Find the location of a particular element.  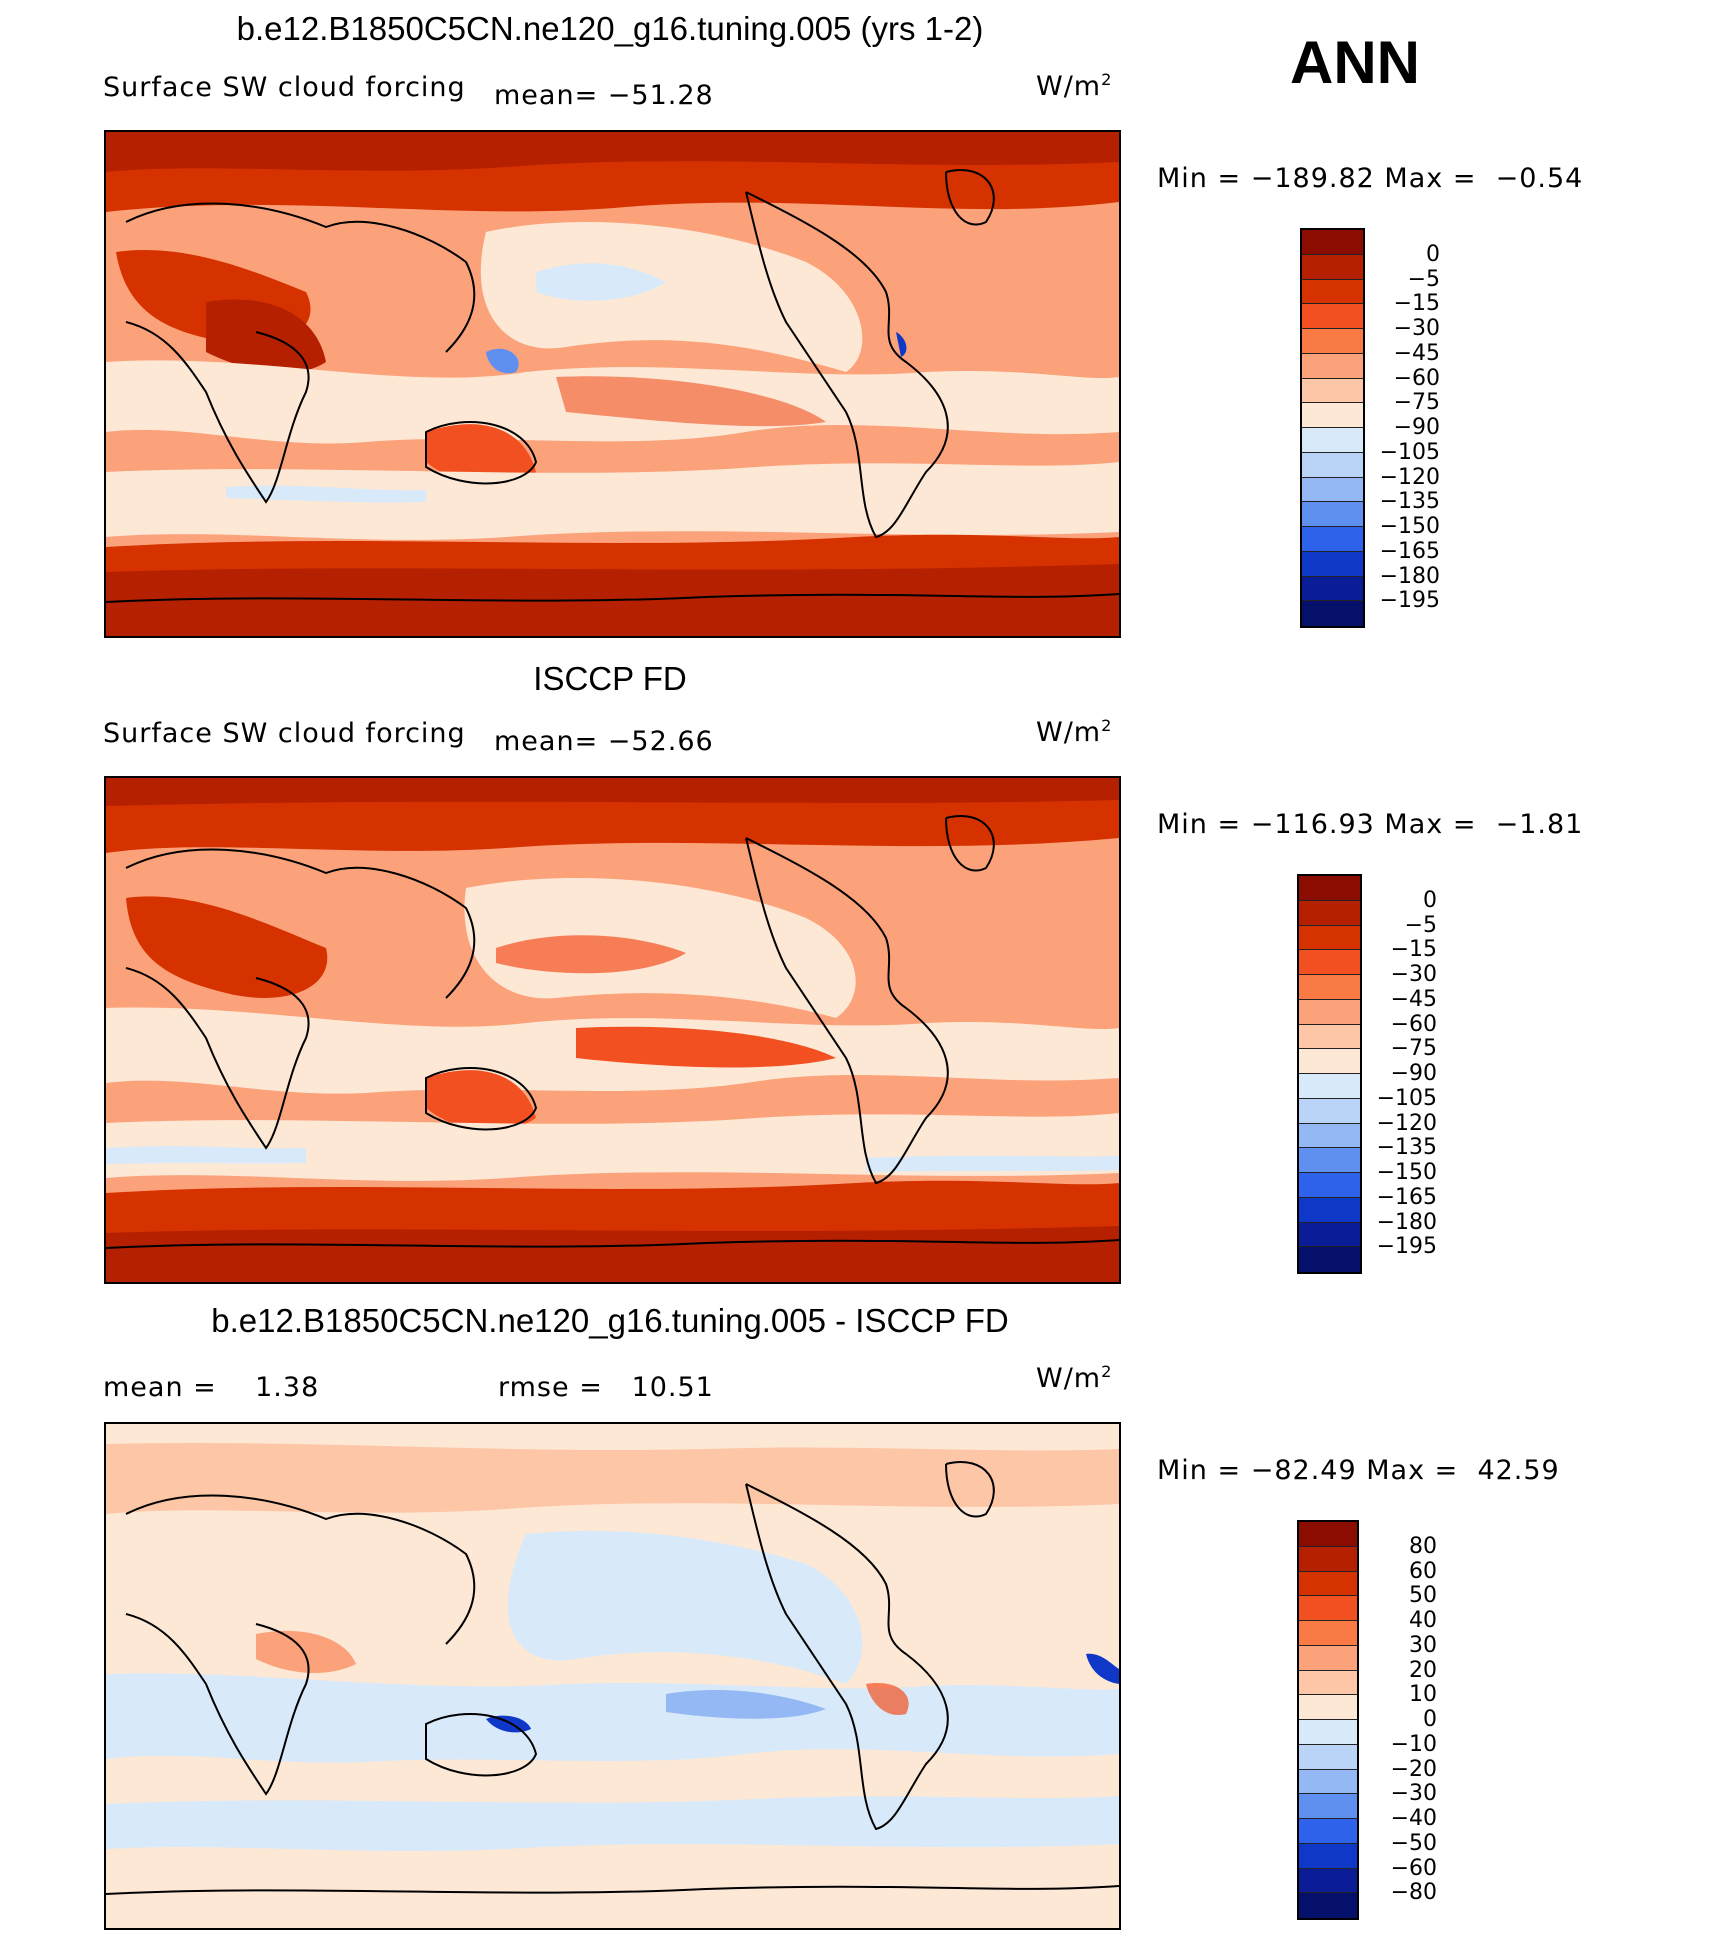

colorbar-tick-label: 30 is located at coordinates (1423, 1645).